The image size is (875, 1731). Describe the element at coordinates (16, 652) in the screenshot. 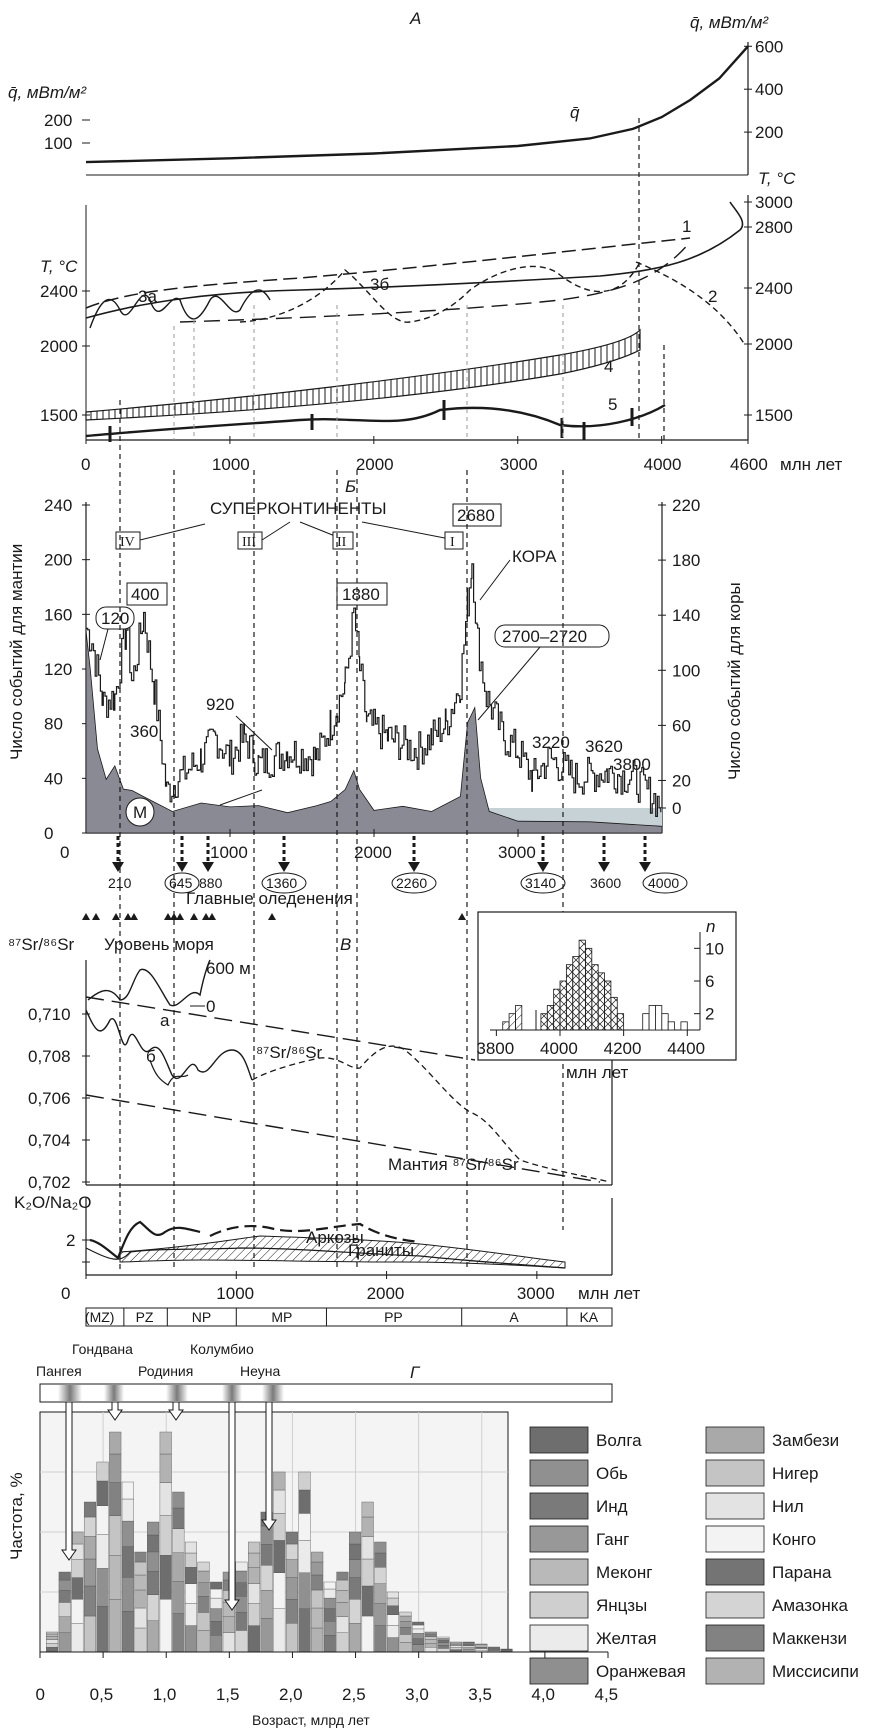

I see `events-left-label: Число событий для мантии` at that location.